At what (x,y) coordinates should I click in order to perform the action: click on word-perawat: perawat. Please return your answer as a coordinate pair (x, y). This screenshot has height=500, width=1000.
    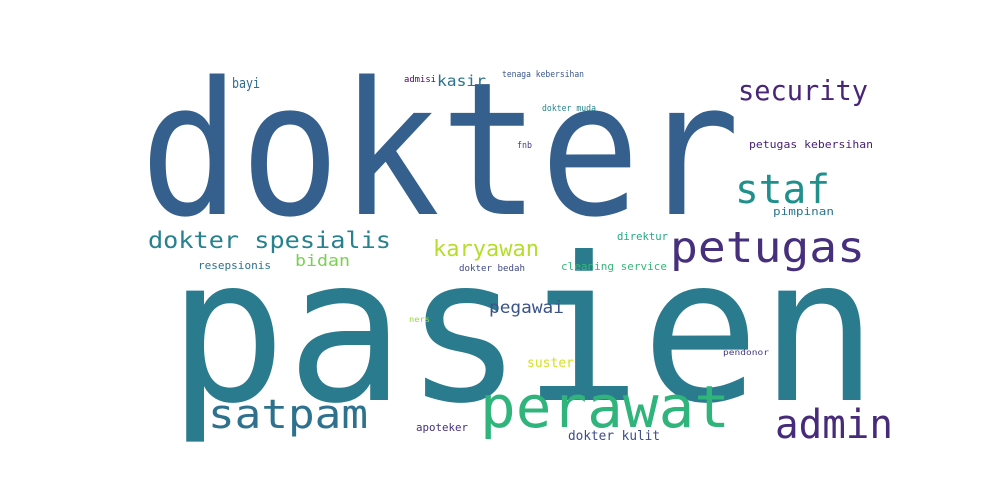
    Looking at the image, I should click on (605, 407).